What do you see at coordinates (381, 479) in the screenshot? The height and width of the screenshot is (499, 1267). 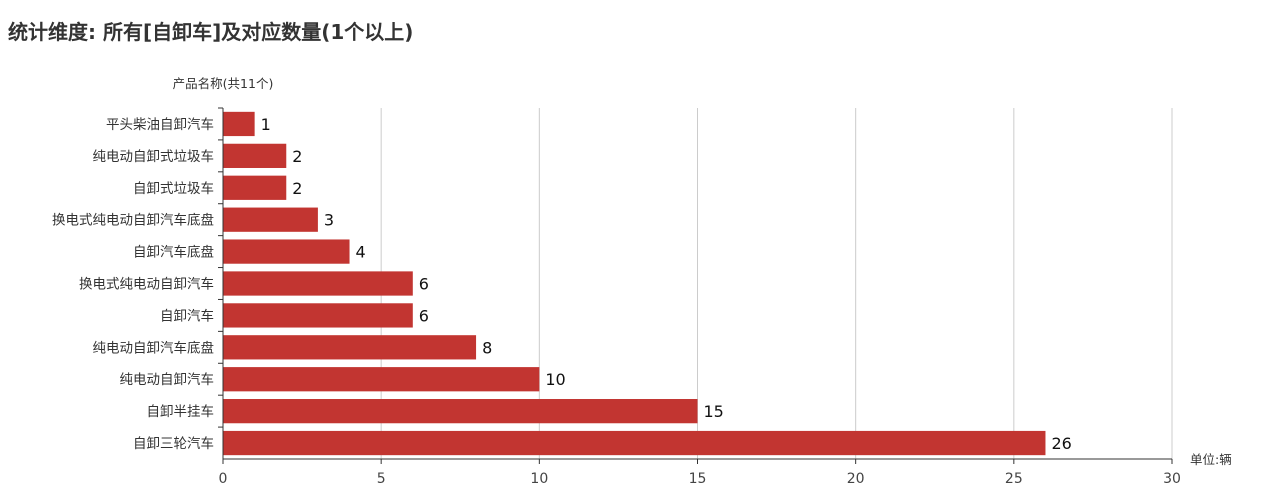 I see `x-tick-label: 5` at bounding box center [381, 479].